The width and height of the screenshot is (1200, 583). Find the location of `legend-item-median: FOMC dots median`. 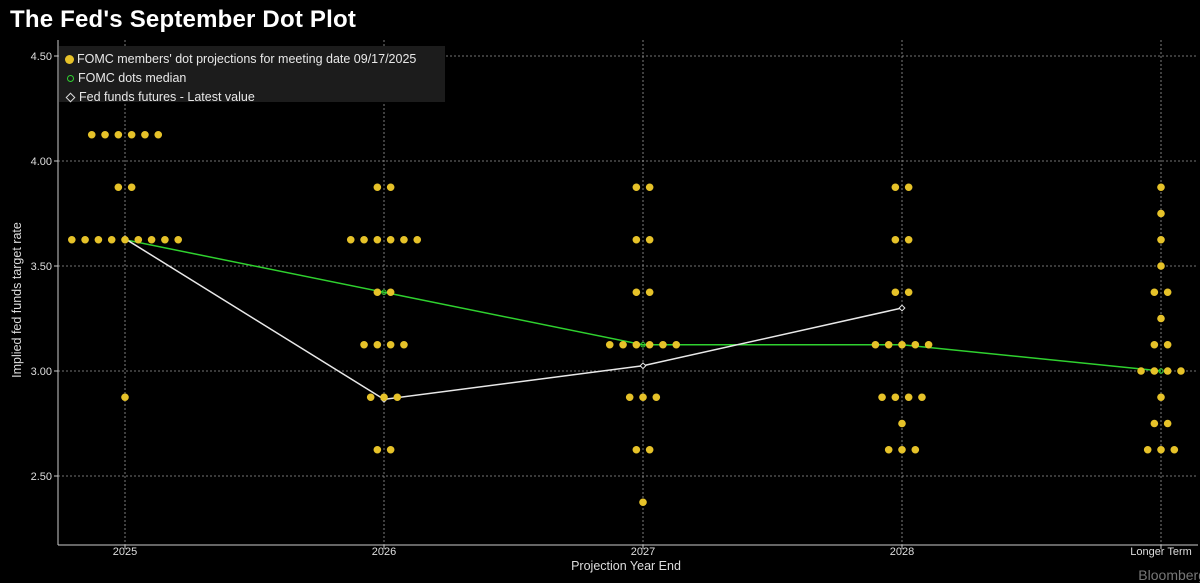

legend-item-median: FOMC dots median is located at coordinates (252, 78).